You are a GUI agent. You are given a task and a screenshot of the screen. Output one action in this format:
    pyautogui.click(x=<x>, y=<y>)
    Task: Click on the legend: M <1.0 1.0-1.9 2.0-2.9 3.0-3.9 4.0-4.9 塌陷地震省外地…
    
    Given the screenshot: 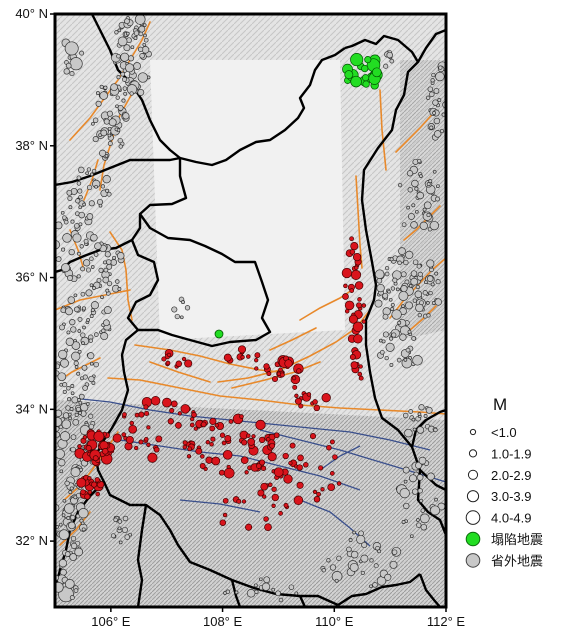 What is the action you would take?
    pyautogui.click(x=504, y=481)
    